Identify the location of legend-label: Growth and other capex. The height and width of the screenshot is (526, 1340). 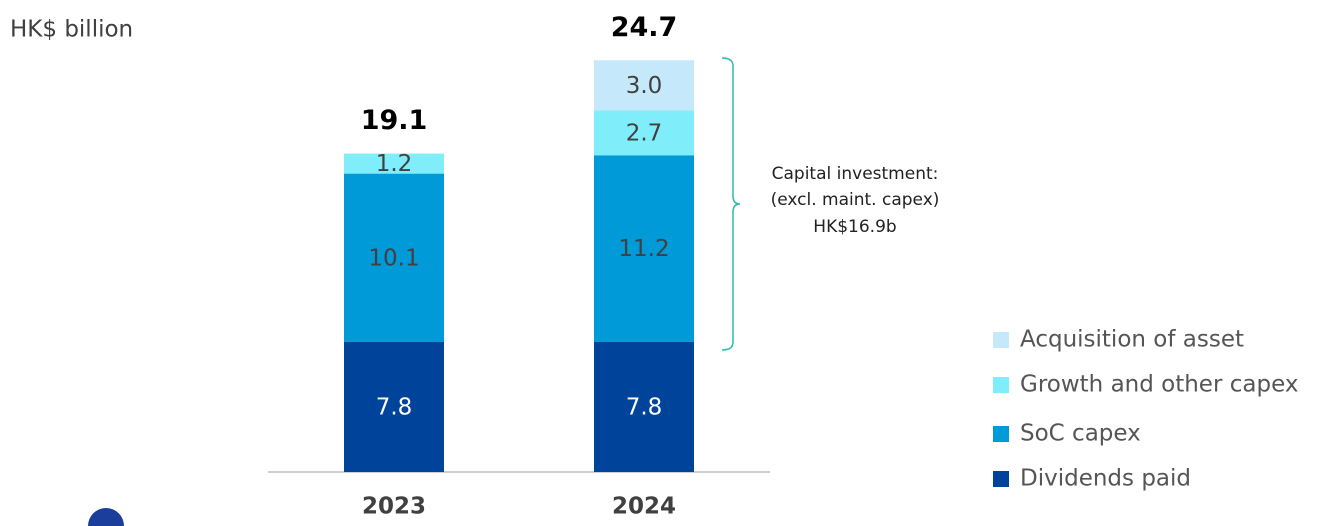
(1159, 385).